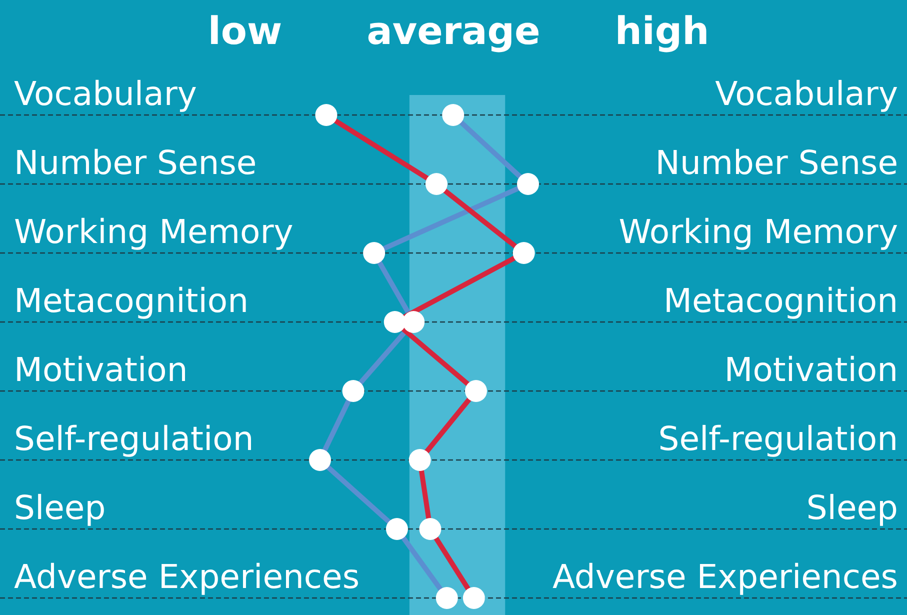  Describe the element at coordinates (662, 31) in the screenshot. I see `text: high` at that location.